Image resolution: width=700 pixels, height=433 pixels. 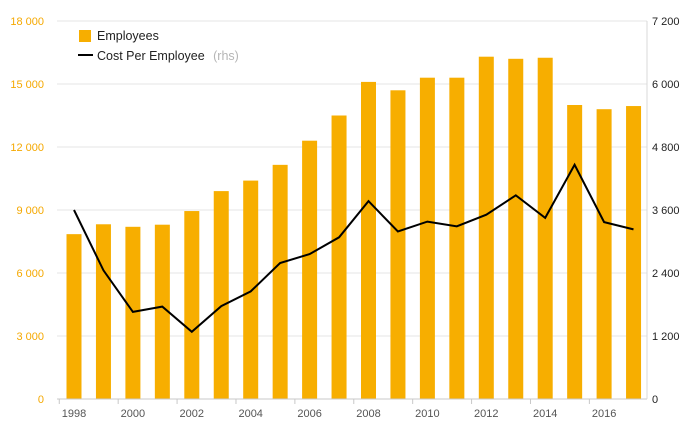 I want to click on bar-employees-2016, so click(x=604, y=254).